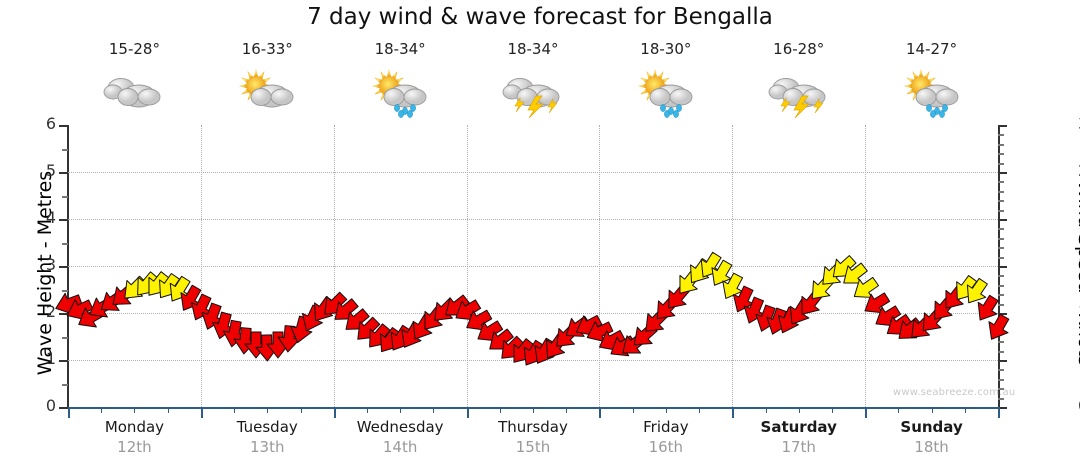 The image size is (1080, 475). I want to click on day-label-sunday: Sunday 18th, so click(931, 437).